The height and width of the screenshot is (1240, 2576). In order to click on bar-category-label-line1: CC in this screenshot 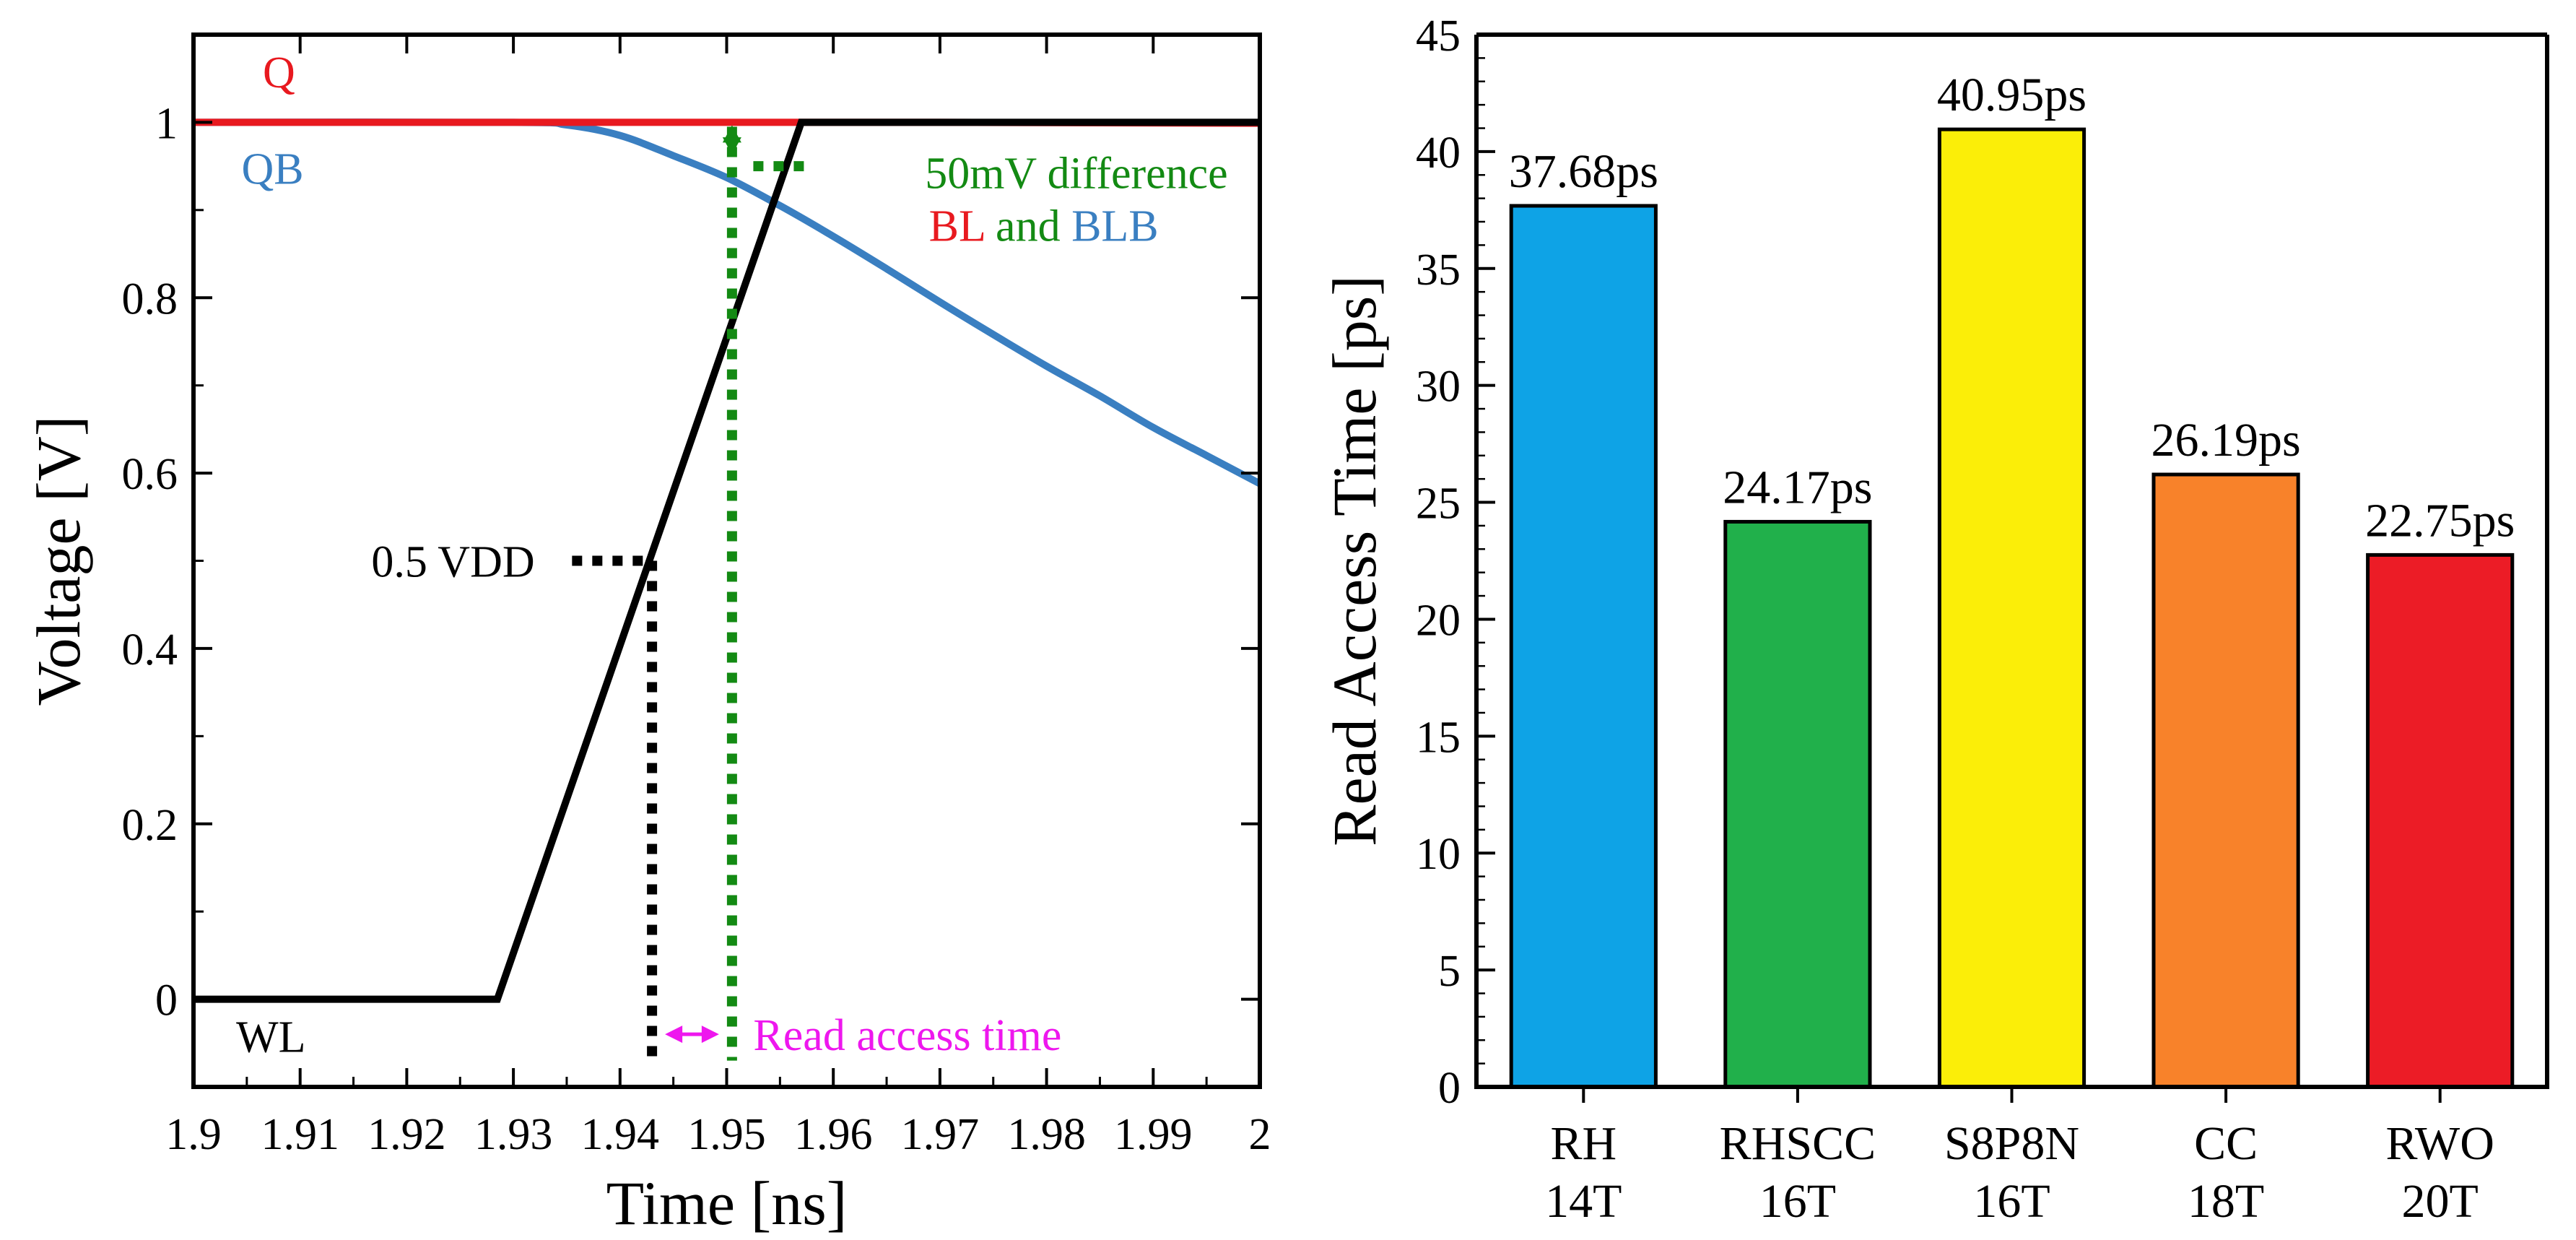, I will do `click(2226, 1144)`.